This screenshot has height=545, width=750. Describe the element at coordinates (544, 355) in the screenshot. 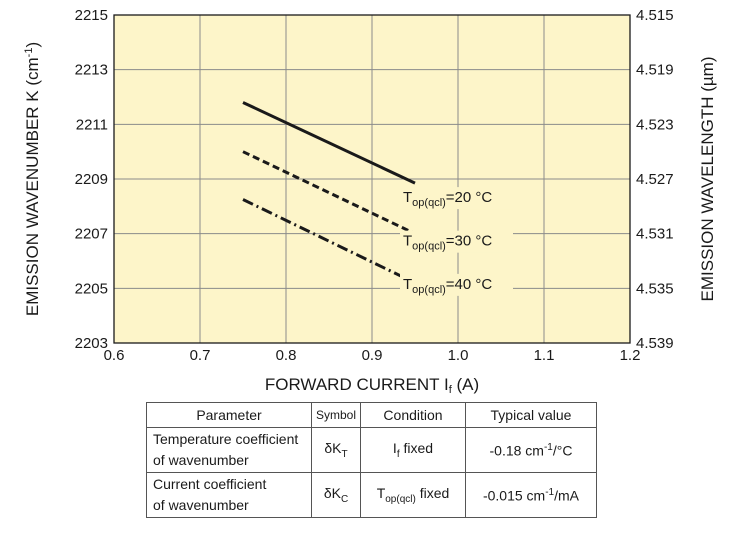

I see `x-tick-label: 1.1` at that location.